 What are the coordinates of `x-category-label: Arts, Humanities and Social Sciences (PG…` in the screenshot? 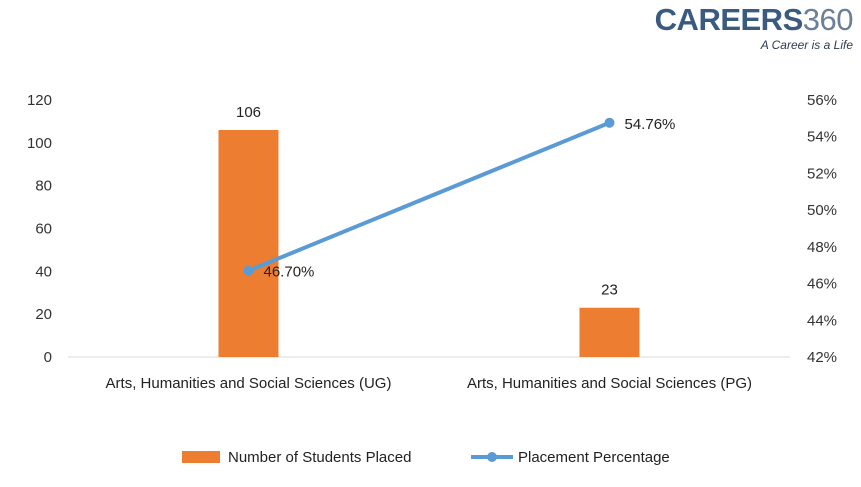 It's located at (609, 383).